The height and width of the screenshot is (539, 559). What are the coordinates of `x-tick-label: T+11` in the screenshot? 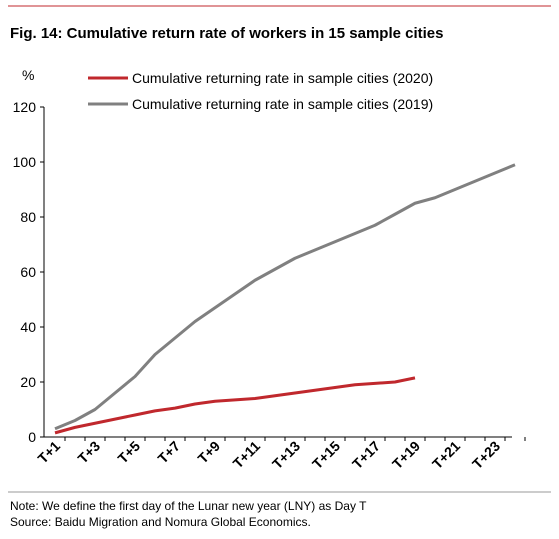 It's located at (247, 455).